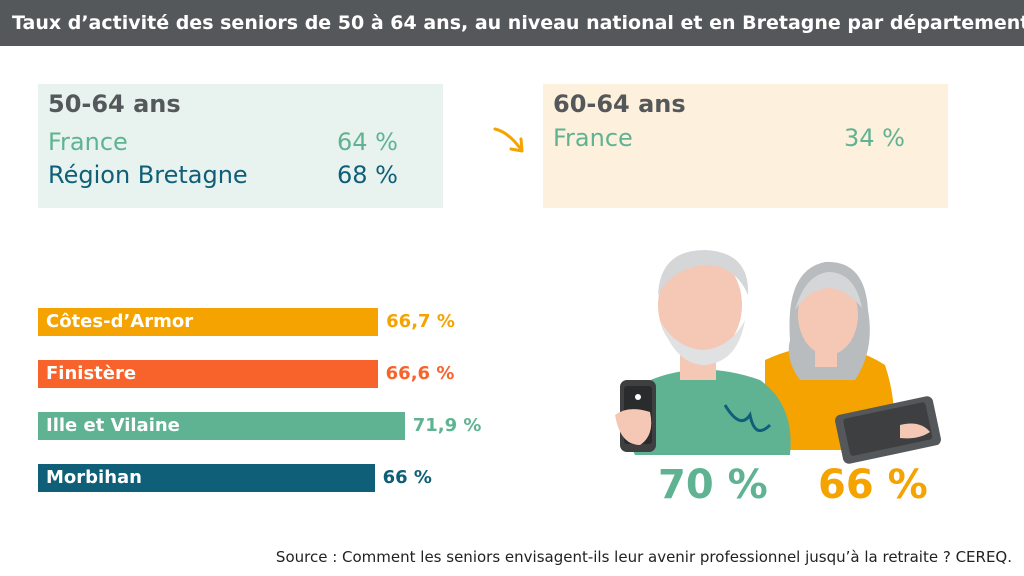  I want to click on bar-category-label: Morbihan, so click(94, 477).